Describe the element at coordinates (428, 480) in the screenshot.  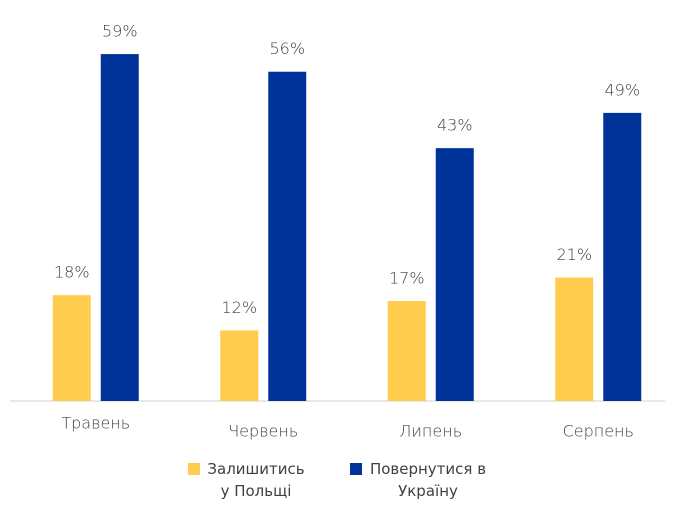
I see `legend-label: Повернутися в Україну` at that location.